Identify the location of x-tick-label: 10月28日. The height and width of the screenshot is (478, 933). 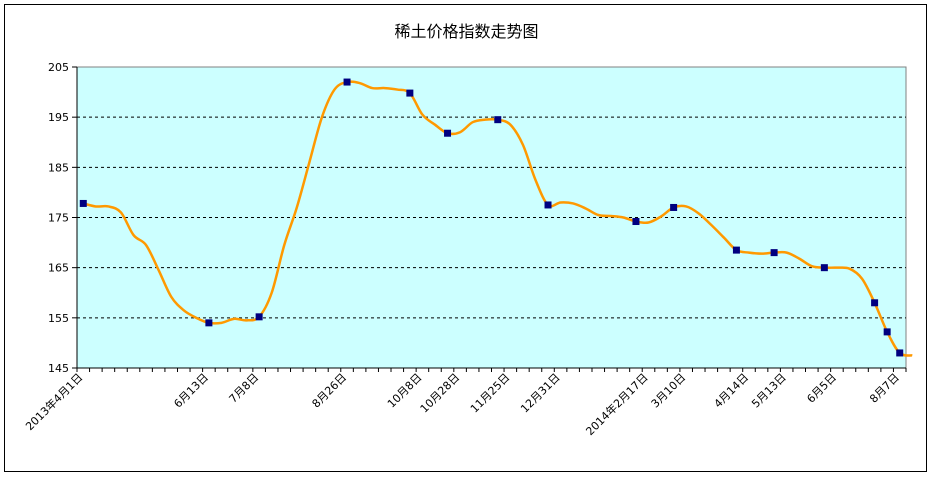
(440, 393).